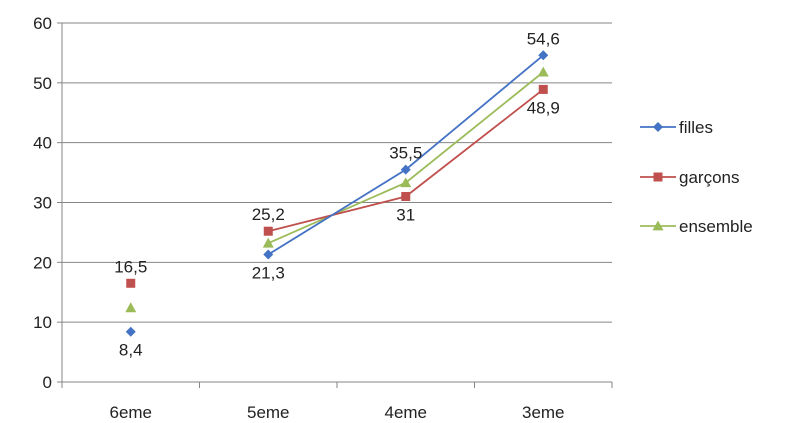 The image size is (796, 423). What do you see at coordinates (658, 225) in the screenshot?
I see `legend-marker-ensemble` at bounding box center [658, 225].